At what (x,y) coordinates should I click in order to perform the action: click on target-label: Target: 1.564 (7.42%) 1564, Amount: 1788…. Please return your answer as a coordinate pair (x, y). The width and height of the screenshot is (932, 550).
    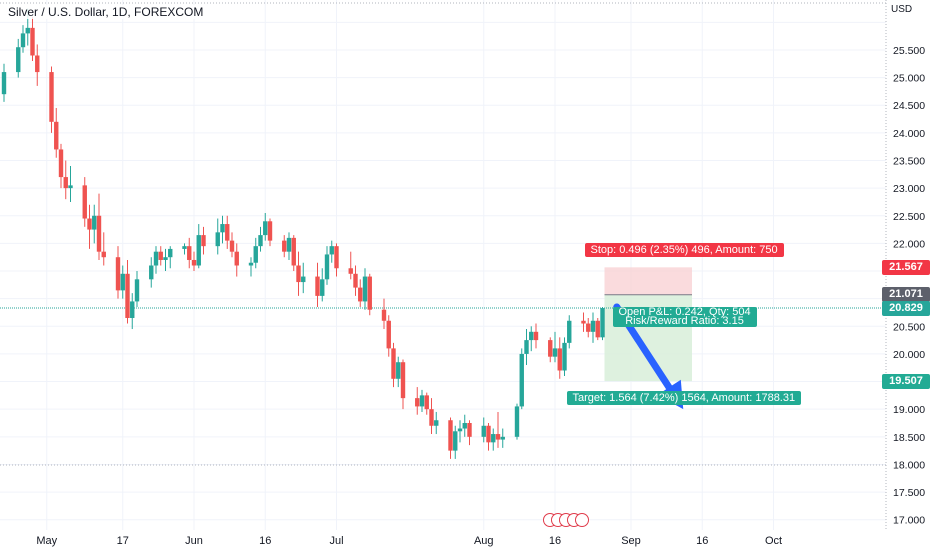
    Looking at the image, I should click on (684, 398).